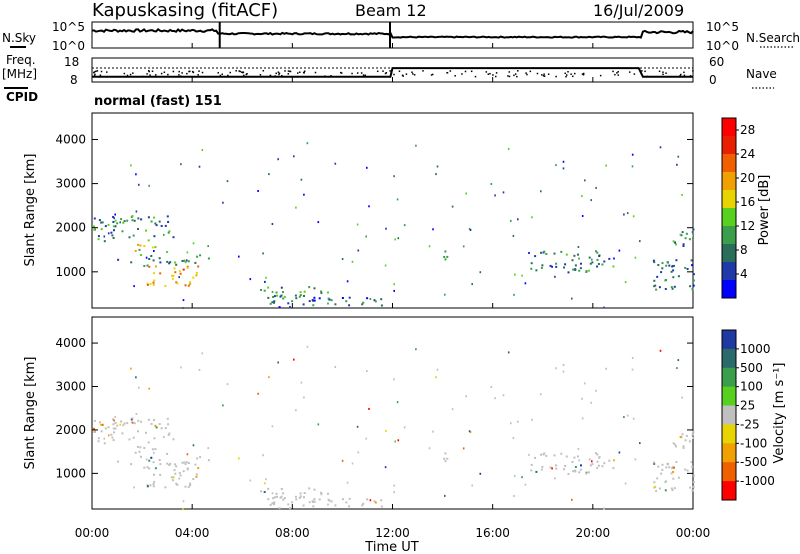 This screenshot has width=800, height=554. I want to click on ytick-label: 4000, so click(70, 139).